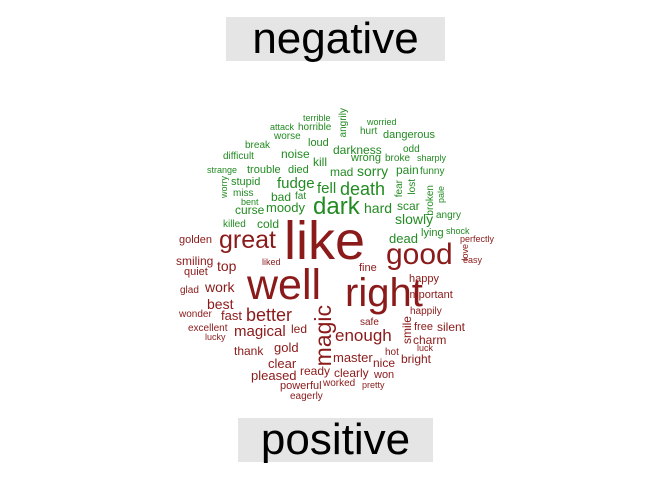 This screenshot has width=672, height=480. What do you see at coordinates (301, 386) in the screenshot?
I see `word-positive: powerful` at bounding box center [301, 386].